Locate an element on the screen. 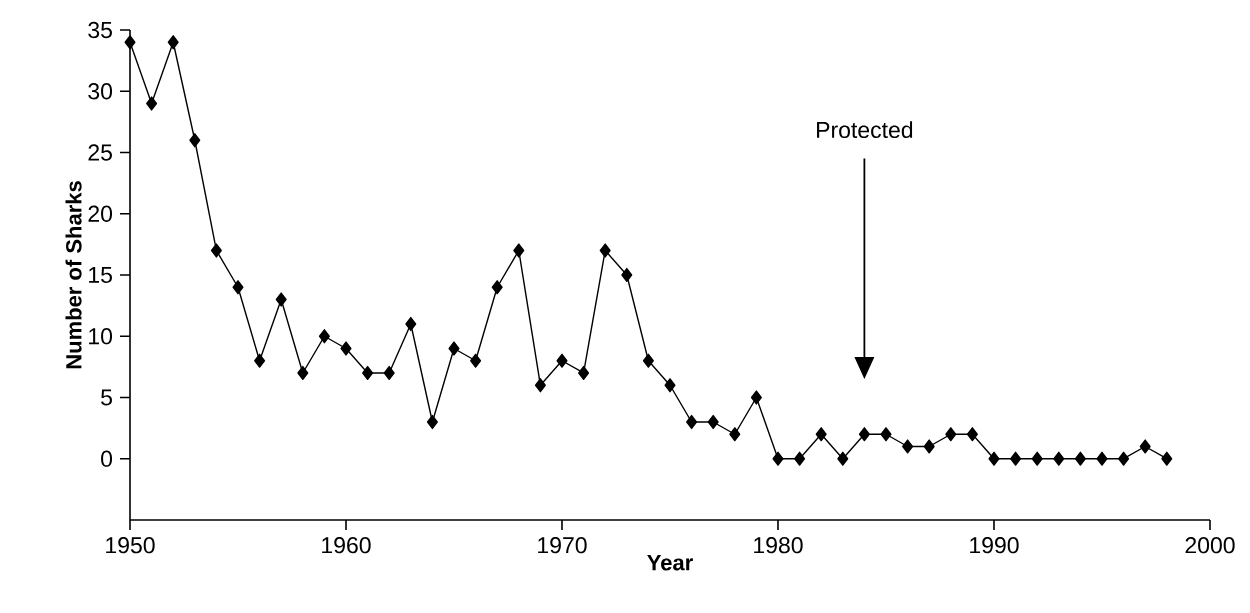 The height and width of the screenshot is (613, 1250). y-tick-label: 0 is located at coordinates (107, 458).